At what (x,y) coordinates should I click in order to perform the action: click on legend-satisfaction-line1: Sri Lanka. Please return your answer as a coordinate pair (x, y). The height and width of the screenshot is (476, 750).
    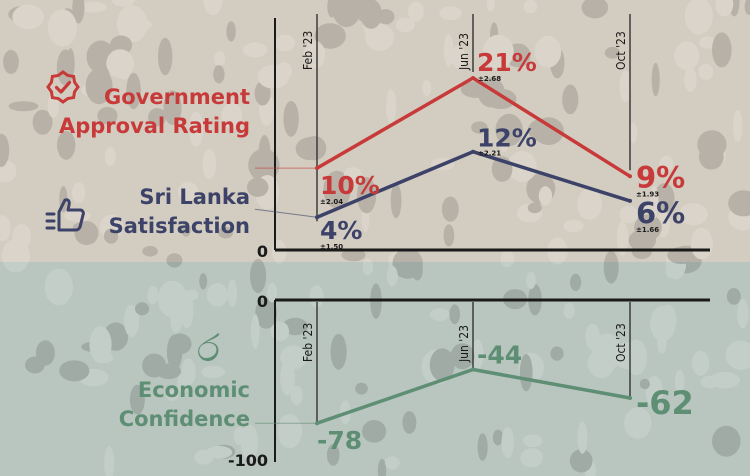
    Looking at the image, I should click on (194, 197).